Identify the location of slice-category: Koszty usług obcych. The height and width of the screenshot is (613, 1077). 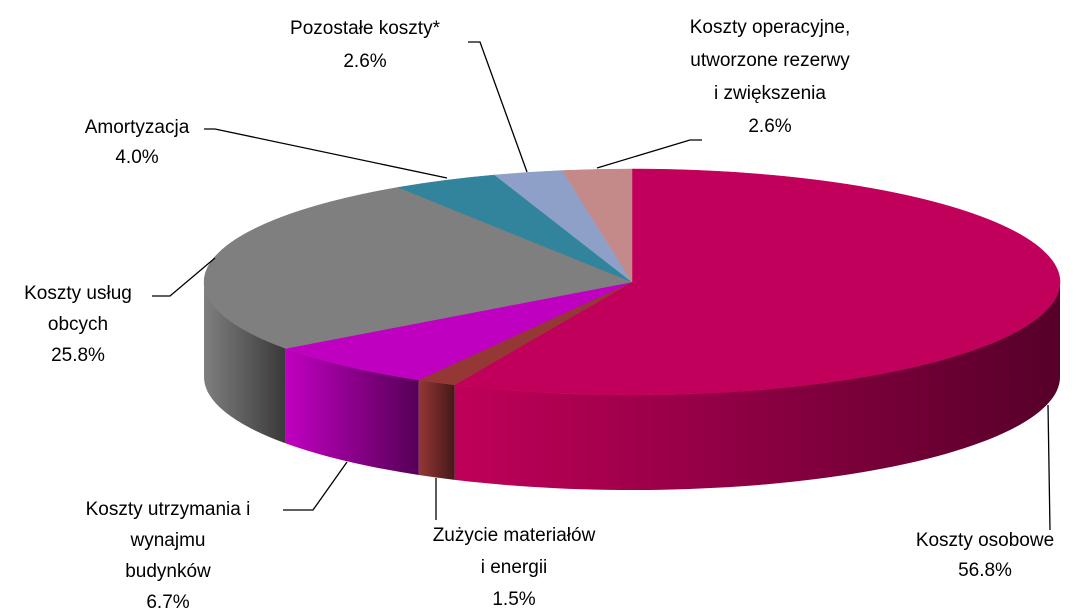
(78, 309).